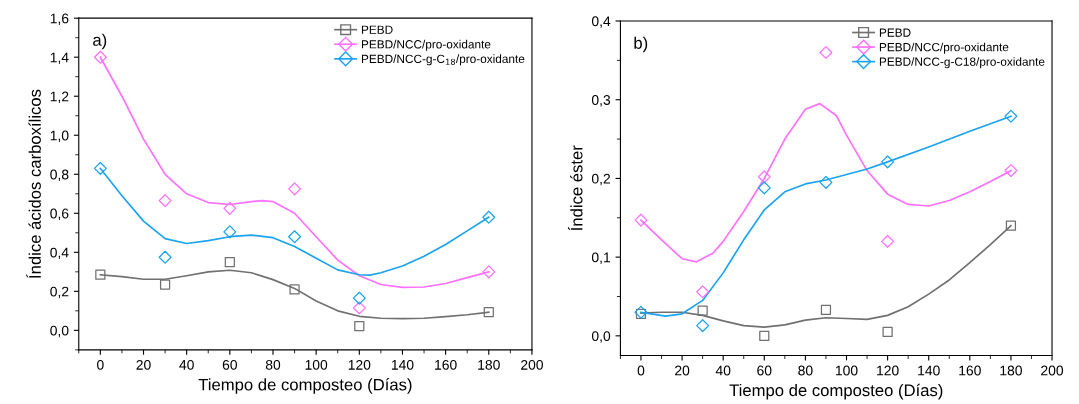  What do you see at coordinates (641, 44) in the screenshot?
I see `annotation: b)` at bounding box center [641, 44].